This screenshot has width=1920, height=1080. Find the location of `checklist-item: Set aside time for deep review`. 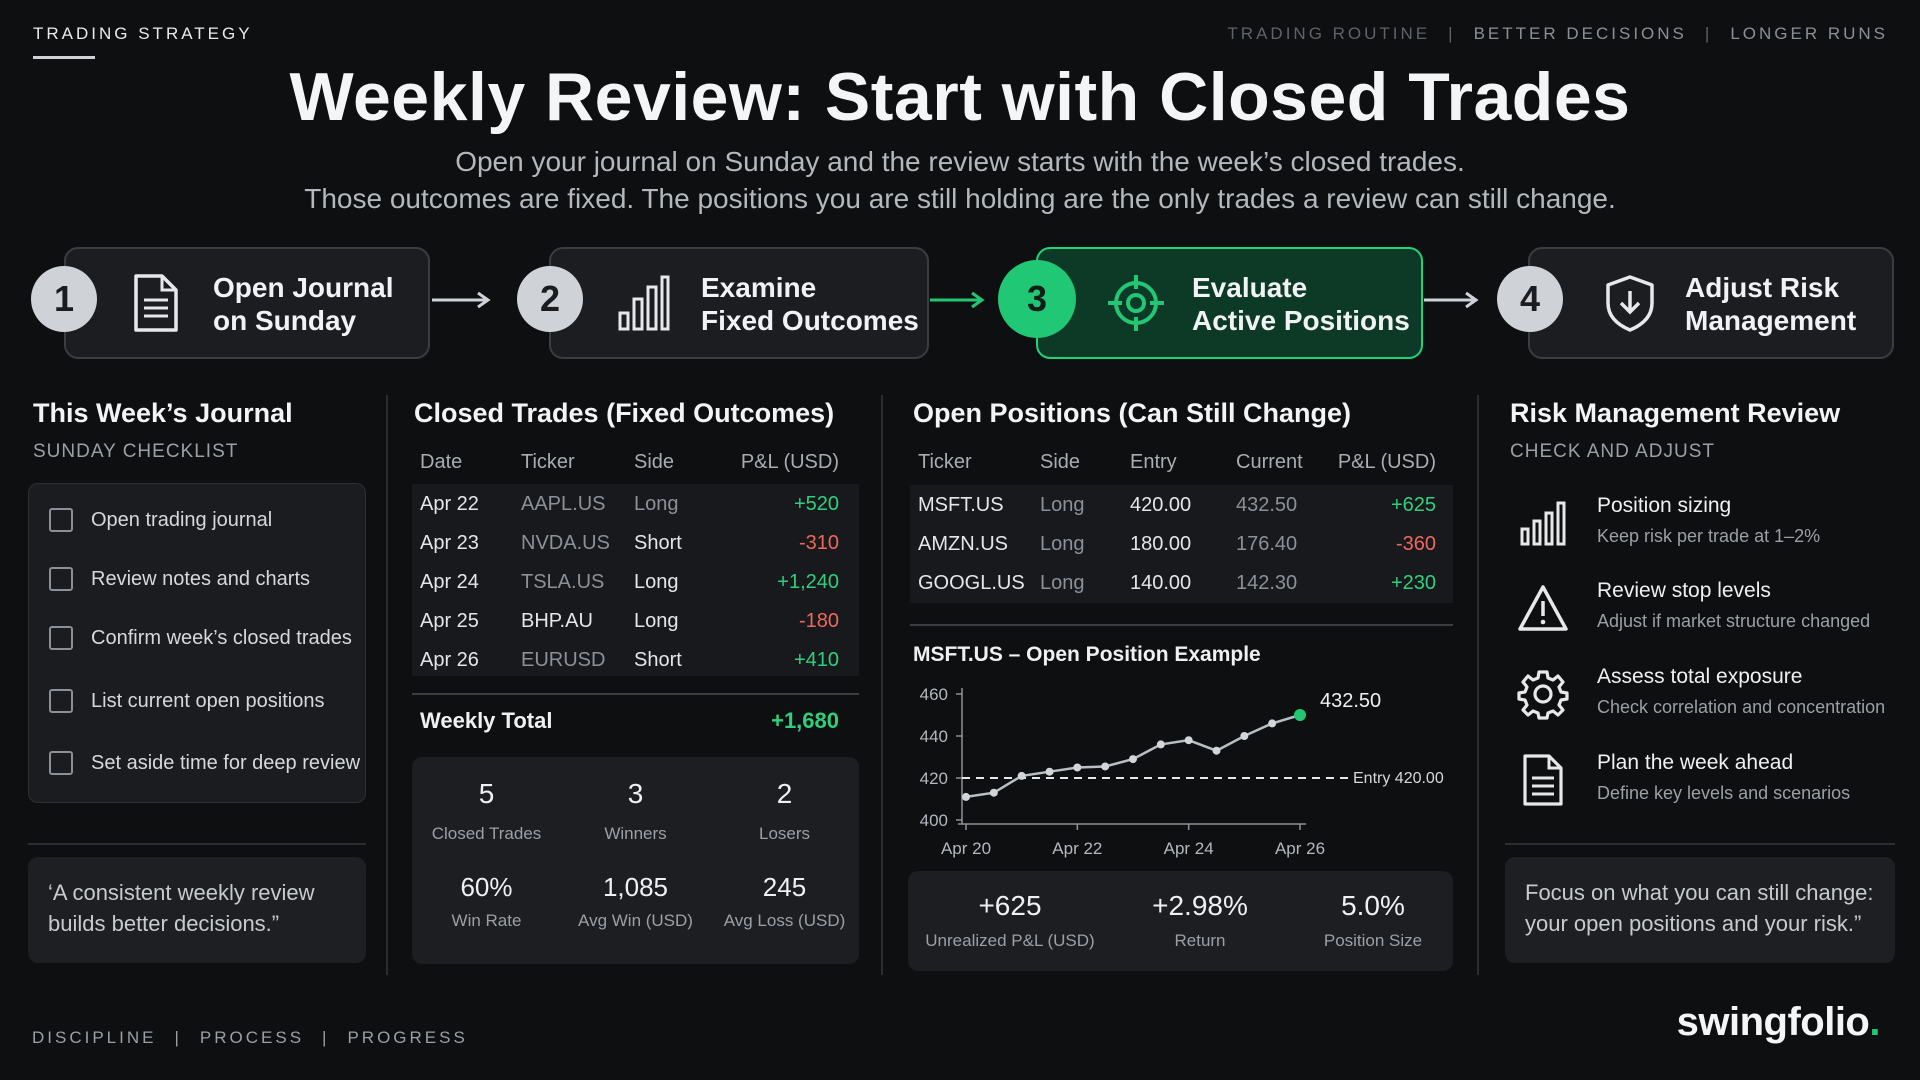

checklist-item: Set aside time for deep review is located at coordinates (204, 763).